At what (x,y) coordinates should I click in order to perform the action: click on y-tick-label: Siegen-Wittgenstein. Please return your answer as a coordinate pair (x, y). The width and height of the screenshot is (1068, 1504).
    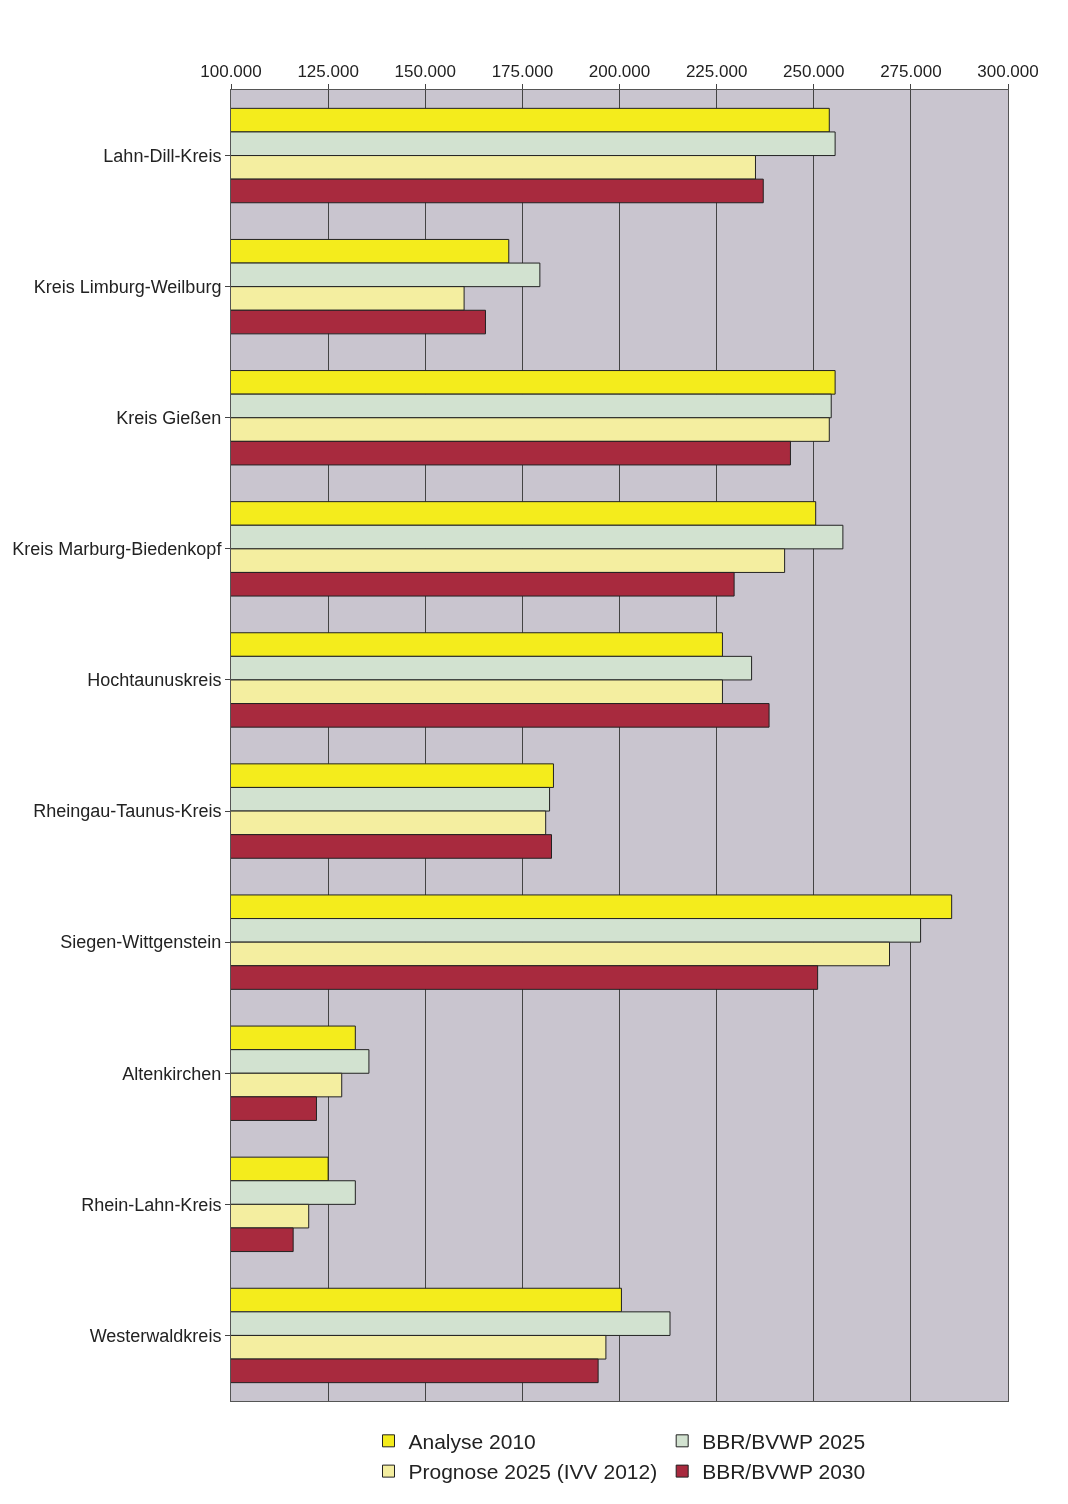
    Looking at the image, I should click on (141, 942).